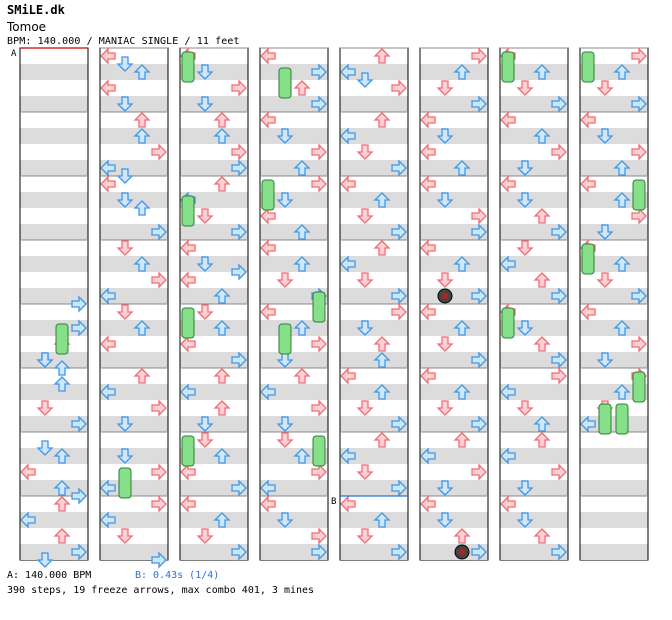  I want to click on marker-label: B, so click(333, 502).